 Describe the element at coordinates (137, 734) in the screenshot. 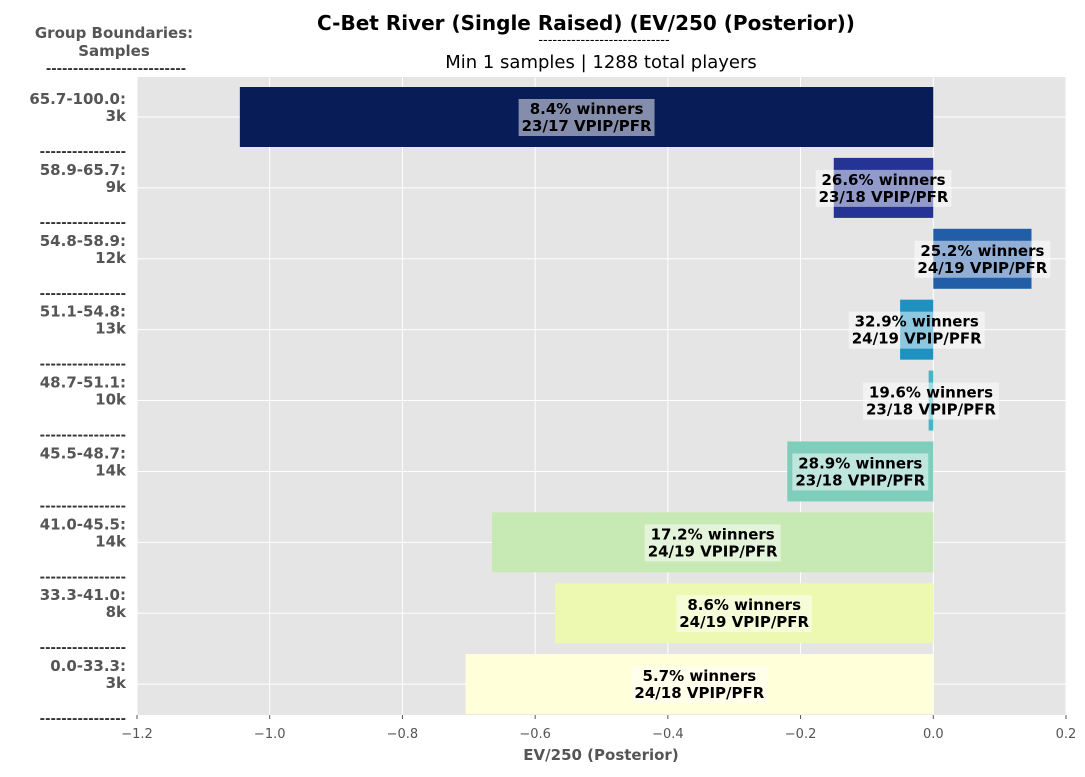

I see `x-tick-label: −1.2` at that location.